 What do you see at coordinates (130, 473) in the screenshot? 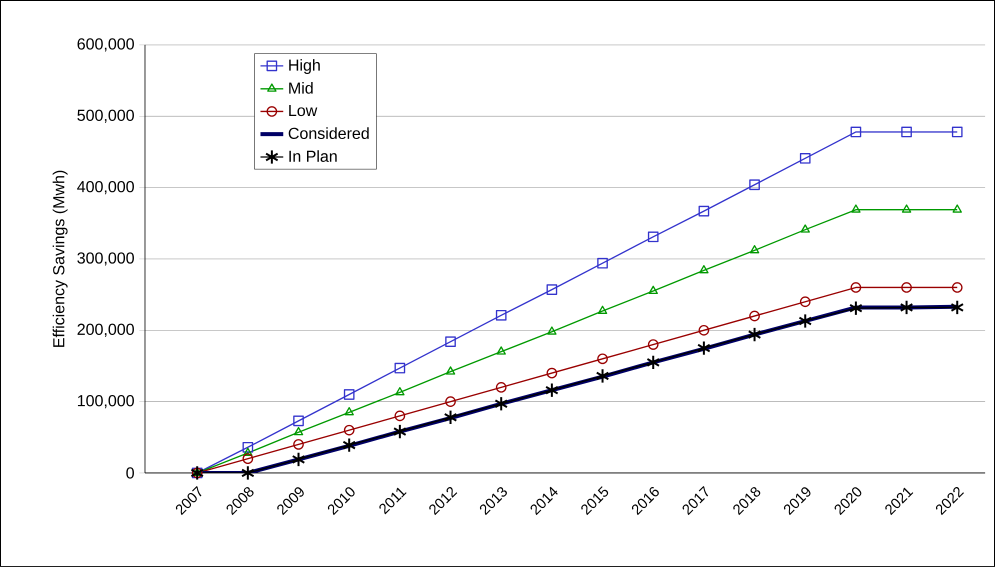
I see `y-tick-label: 0` at bounding box center [130, 473].